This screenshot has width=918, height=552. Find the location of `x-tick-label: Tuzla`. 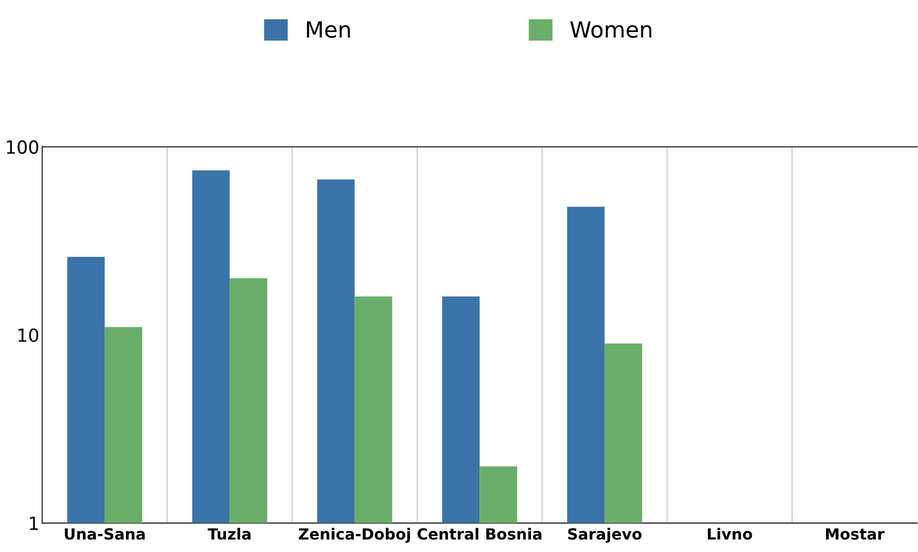

x-tick-label: Tuzla is located at coordinates (229, 534).